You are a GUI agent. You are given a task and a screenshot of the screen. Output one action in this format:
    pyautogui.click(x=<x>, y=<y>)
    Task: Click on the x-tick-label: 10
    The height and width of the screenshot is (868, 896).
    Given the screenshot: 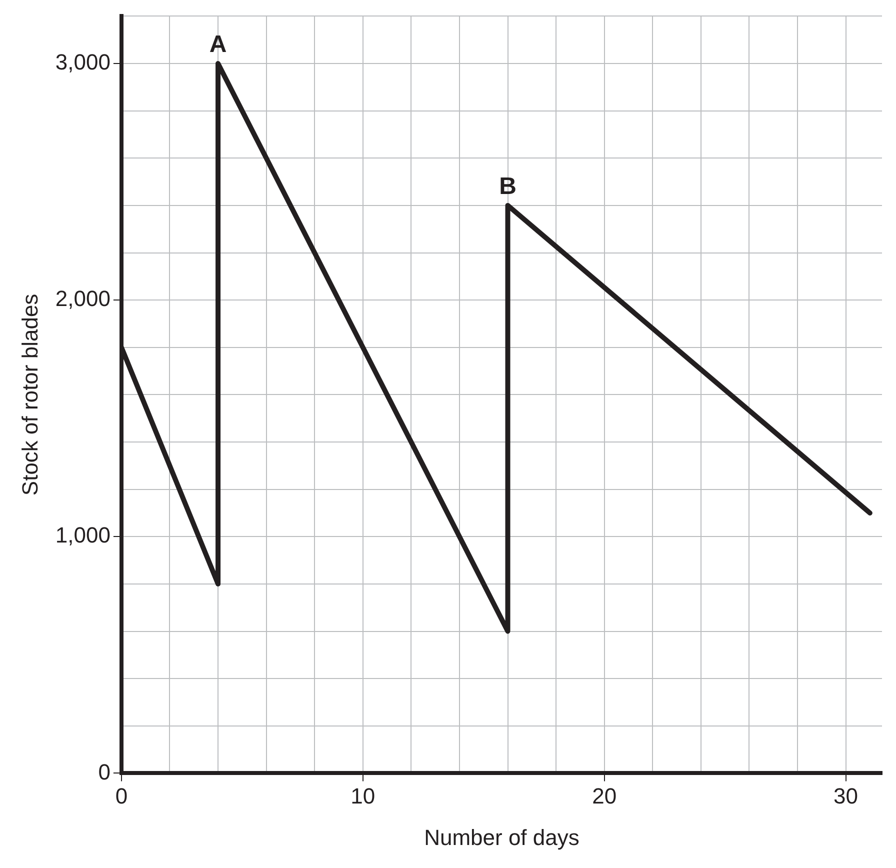 What is the action you would take?
    pyautogui.click(x=363, y=795)
    